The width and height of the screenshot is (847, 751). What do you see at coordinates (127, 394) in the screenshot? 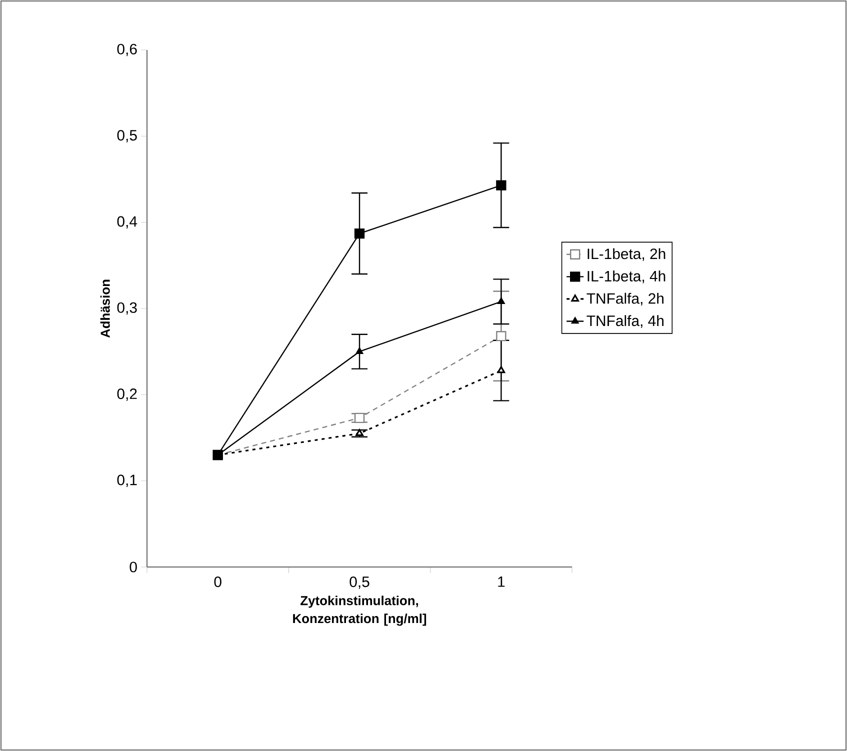
I see `y-tick-label: 0,2` at bounding box center [127, 394].